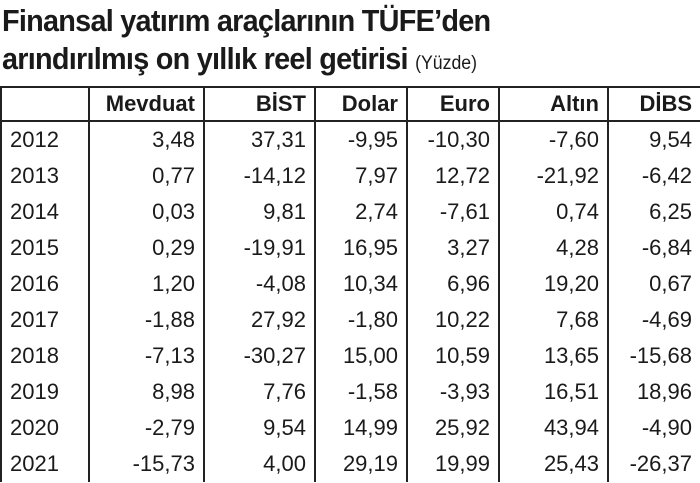 The image size is (700, 483). I want to click on table-row: 2021 -15,73 4,00 29,19 19,99 25,43 -26,37, so click(350, 464).